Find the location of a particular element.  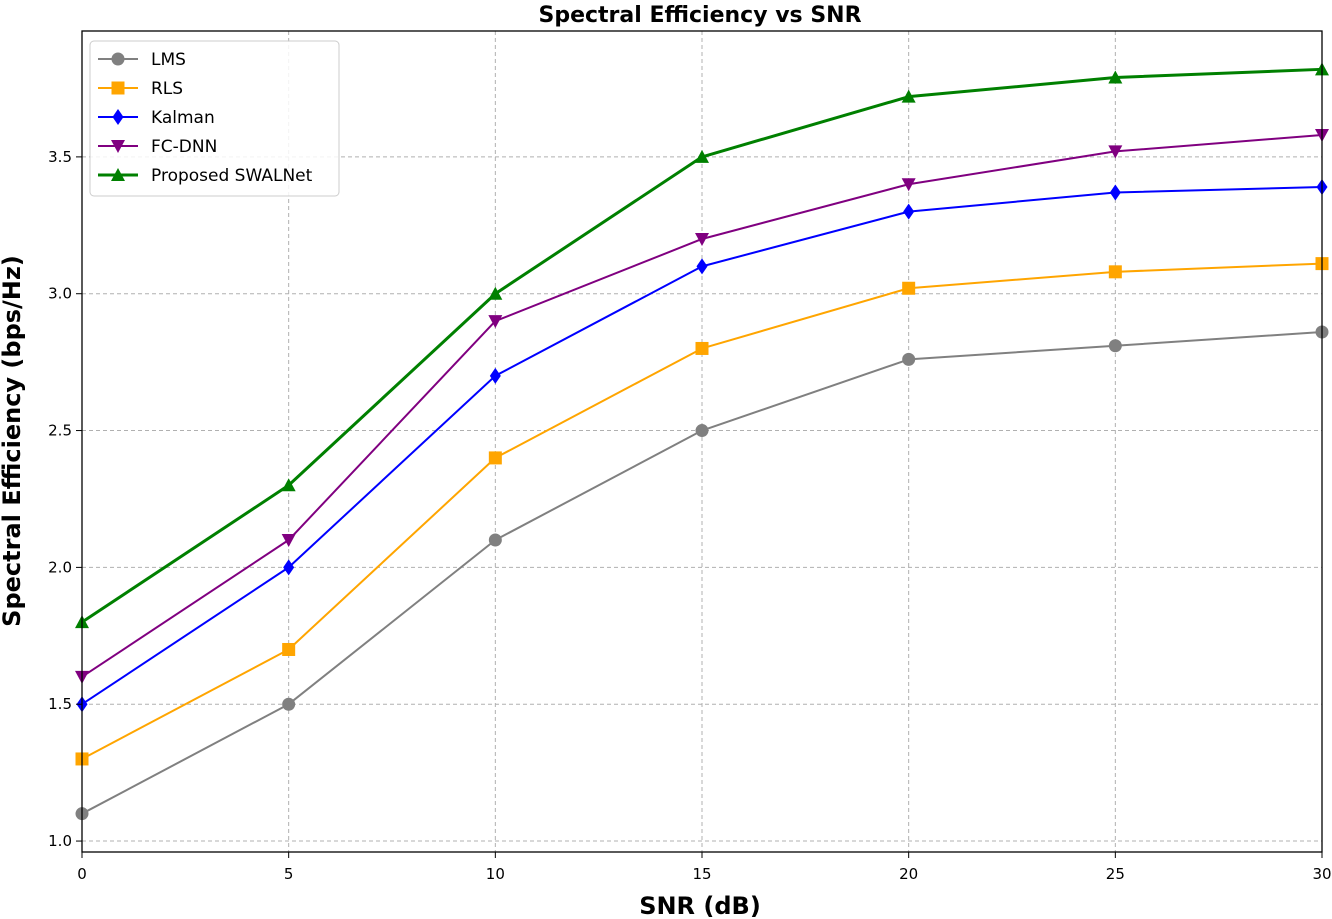

x-tick-label: 25 is located at coordinates (1115, 874).